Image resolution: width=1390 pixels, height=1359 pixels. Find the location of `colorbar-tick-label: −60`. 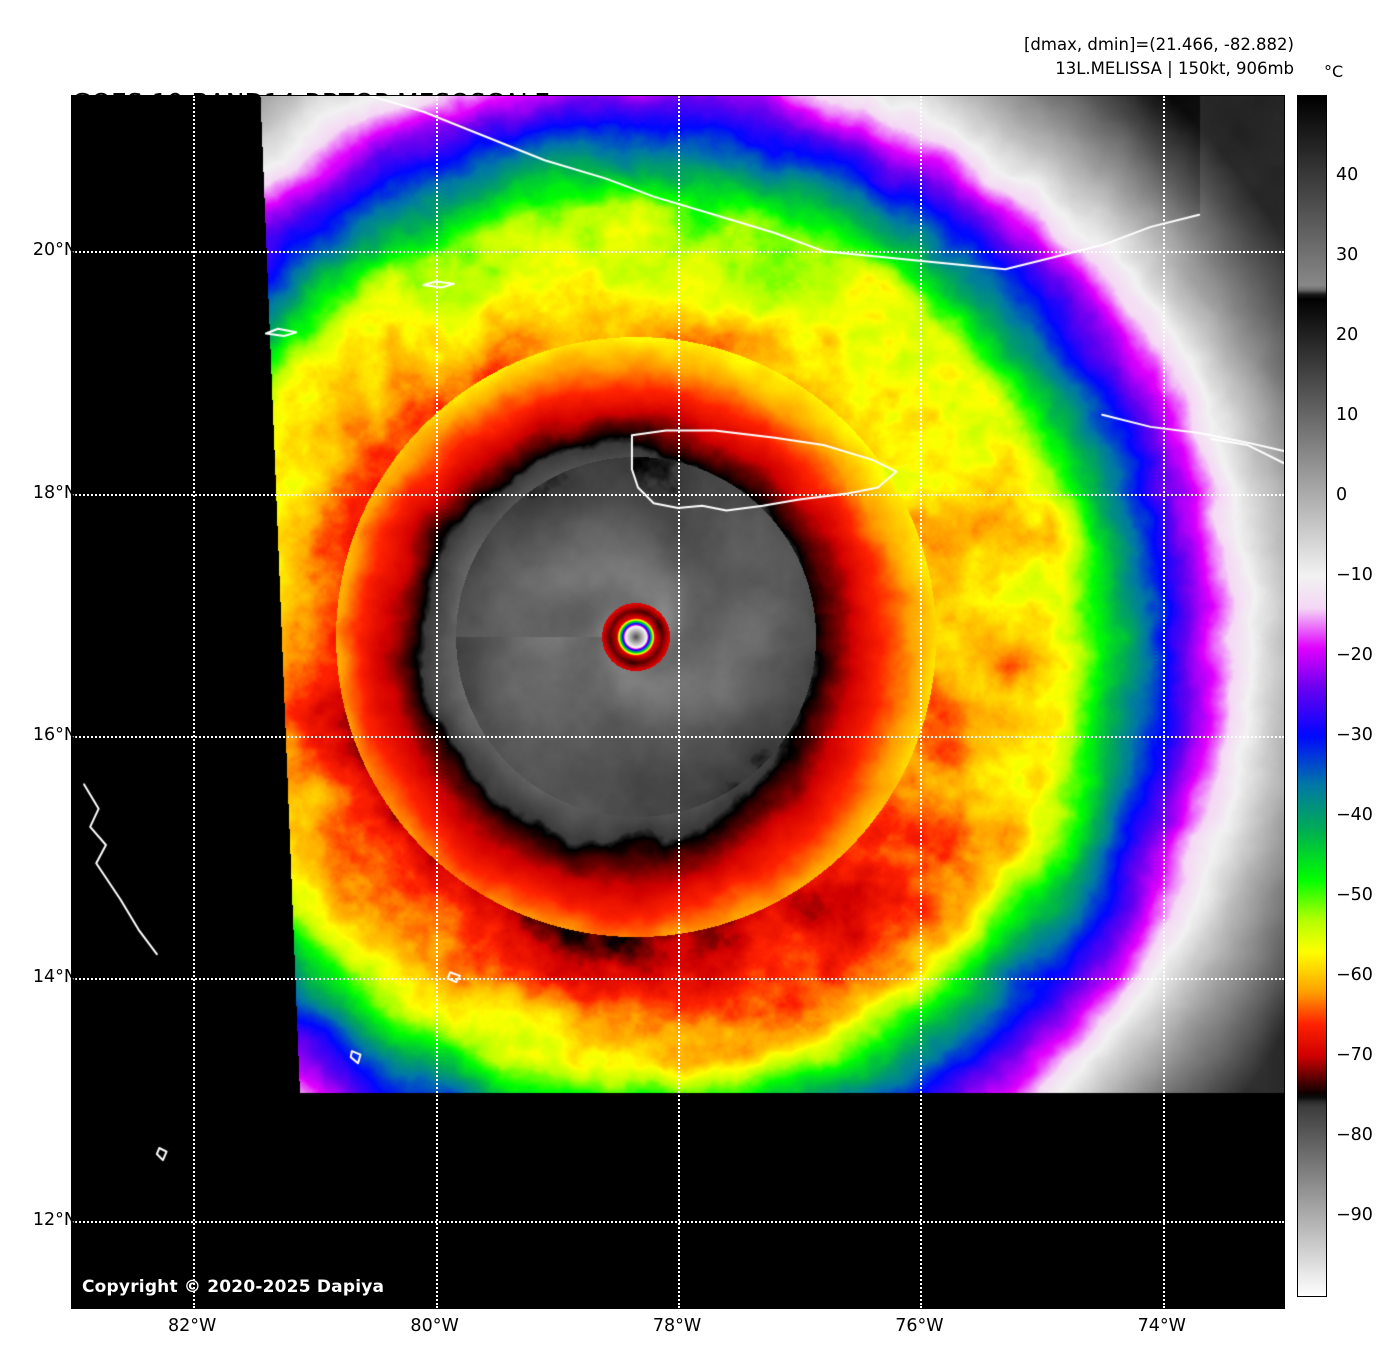

colorbar-tick-label: −60 is located at coordinates (1354, 975).